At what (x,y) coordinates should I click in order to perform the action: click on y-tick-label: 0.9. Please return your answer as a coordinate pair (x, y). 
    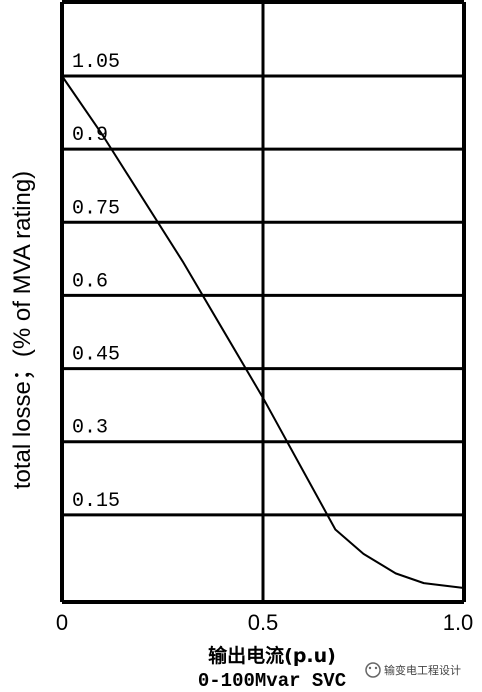
    Looking at the image, I should click on (90, 135).